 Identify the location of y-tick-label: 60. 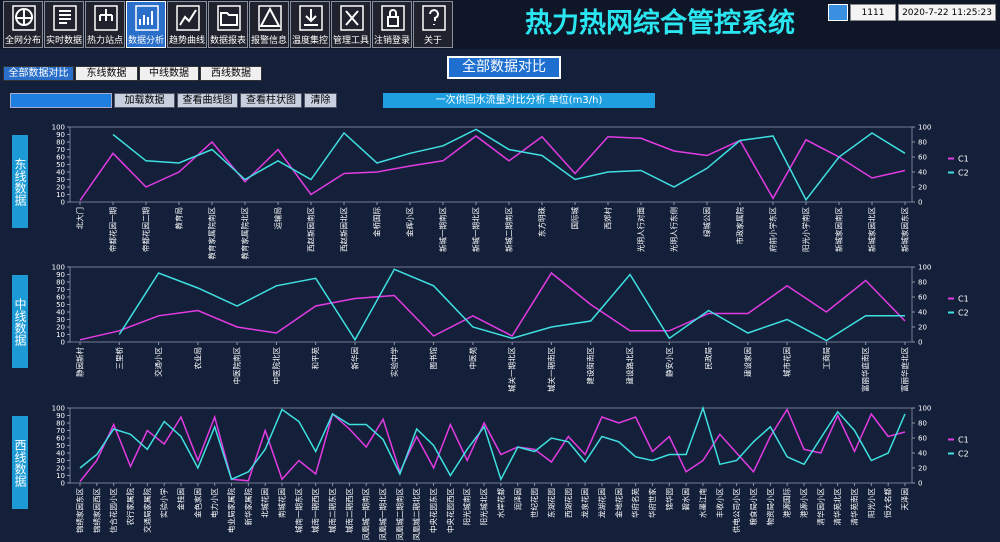
(60, 158).